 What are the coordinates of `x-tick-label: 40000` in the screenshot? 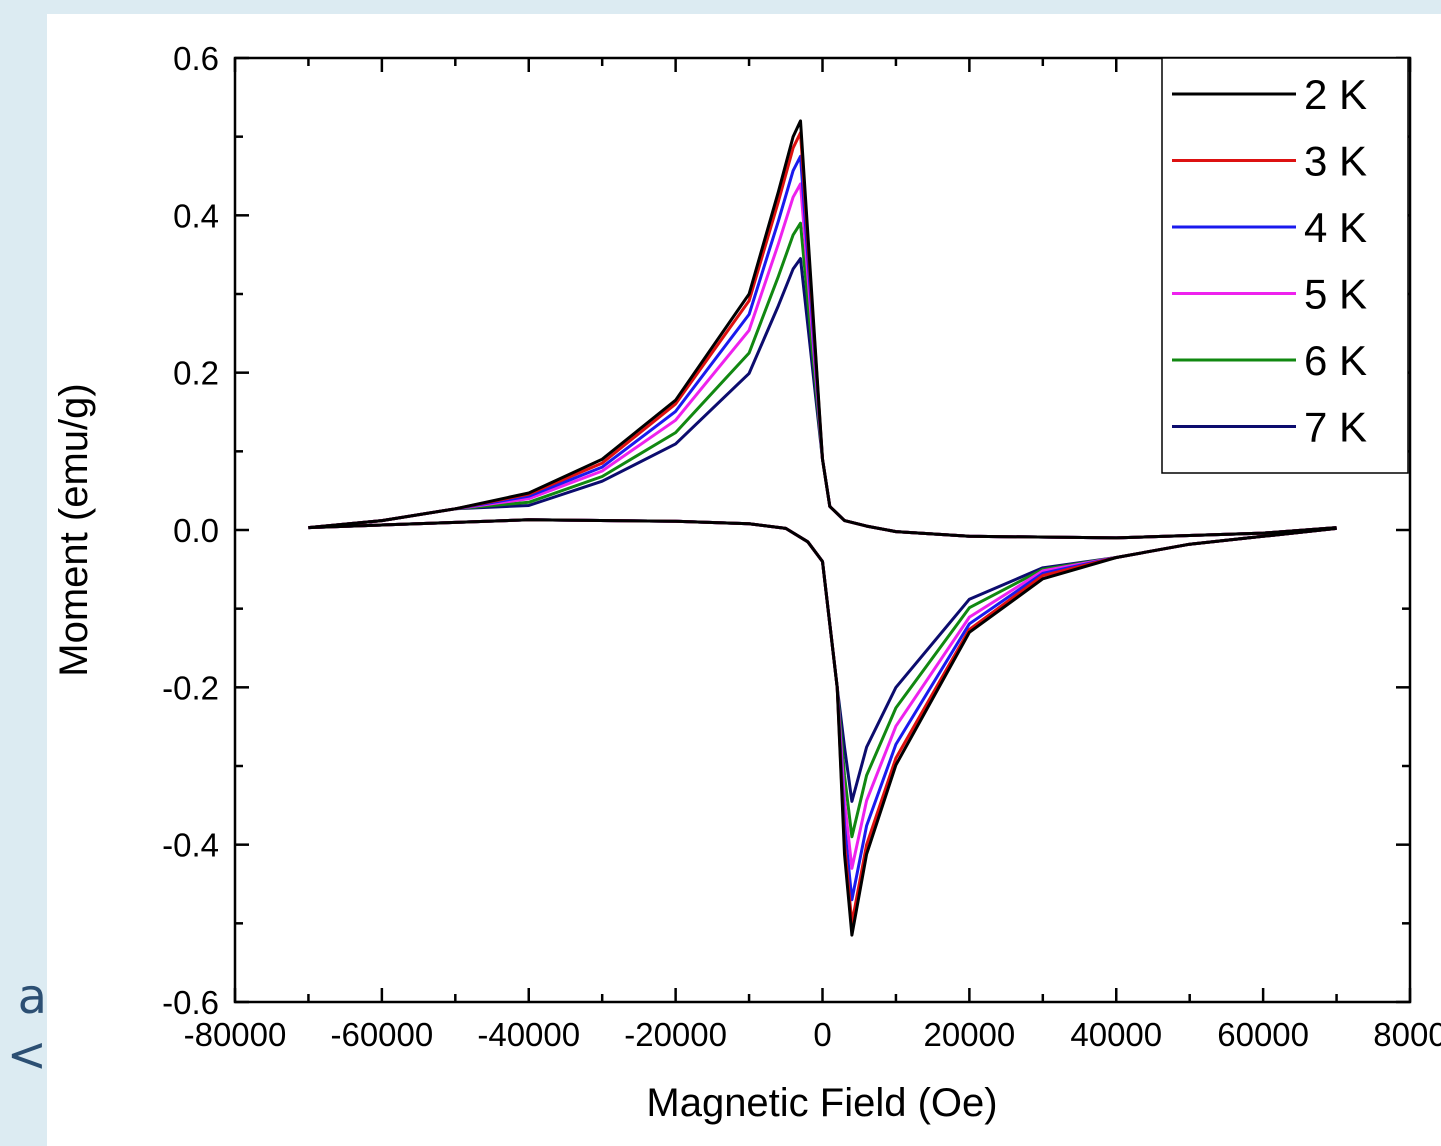 It's located at (1116, 1034).